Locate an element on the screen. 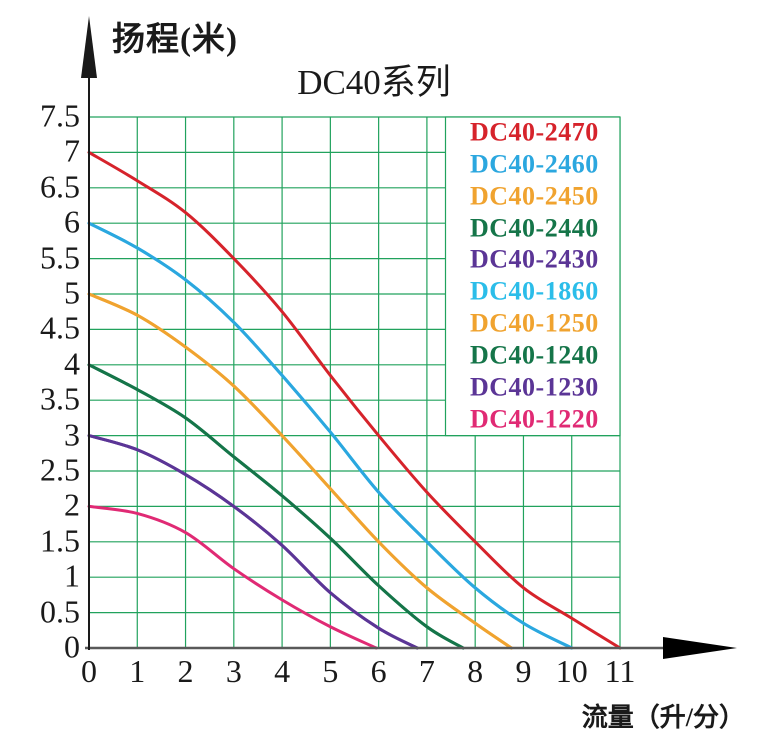  x-axis-title: 流量（升/分） is located at coordinates (663, 717).